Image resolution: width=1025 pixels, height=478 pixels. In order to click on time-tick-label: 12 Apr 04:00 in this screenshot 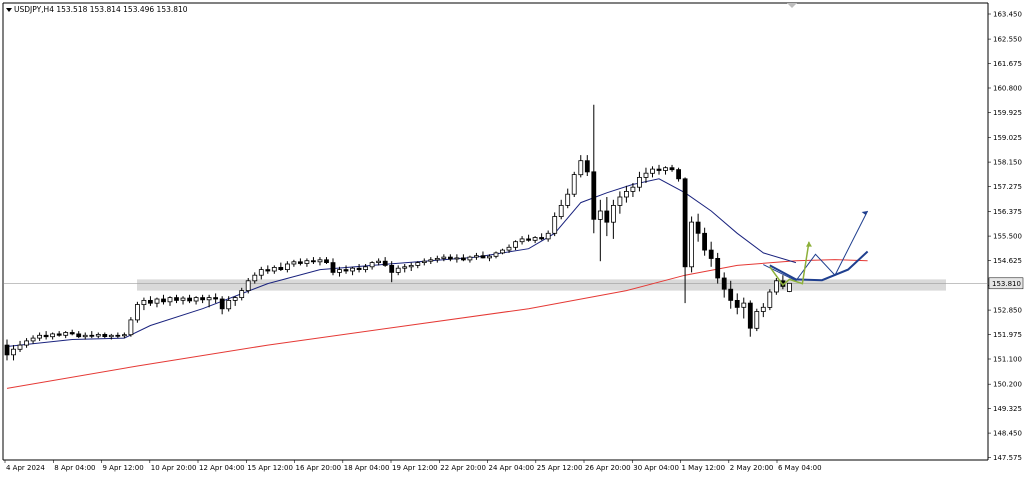, I will do `click(222, 468)`.